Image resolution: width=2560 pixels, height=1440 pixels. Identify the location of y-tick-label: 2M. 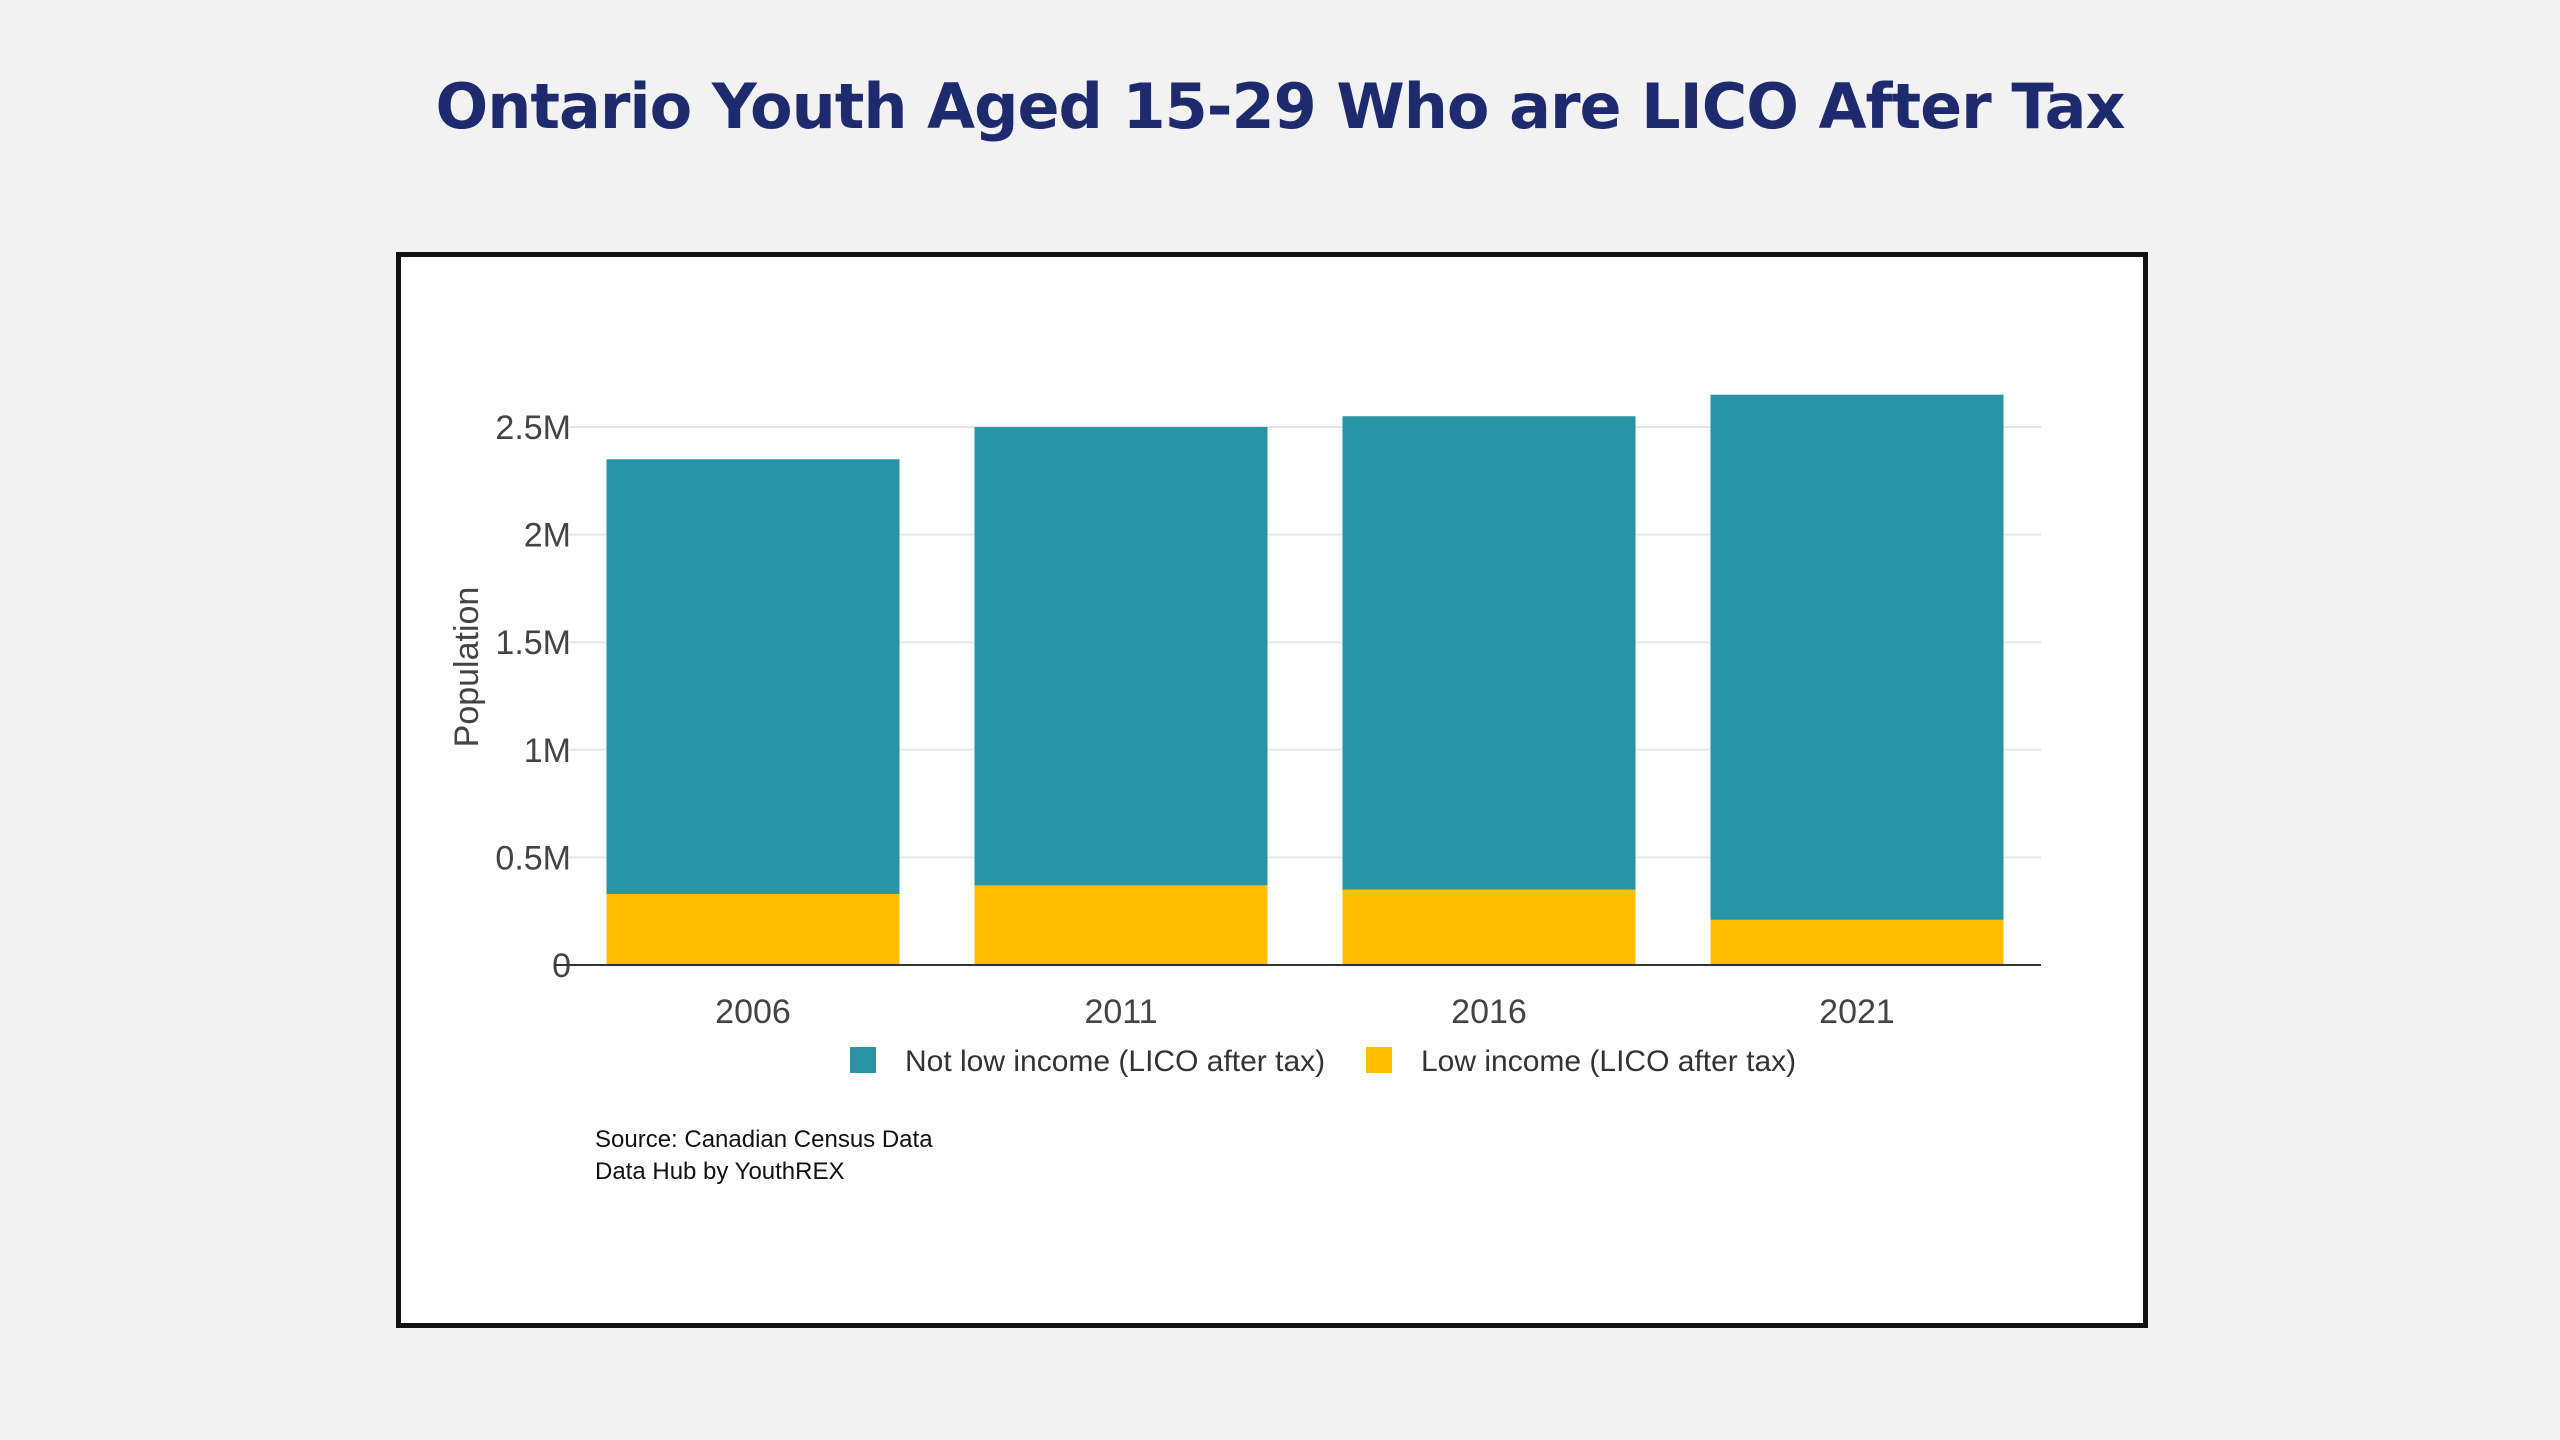
(547, 536).